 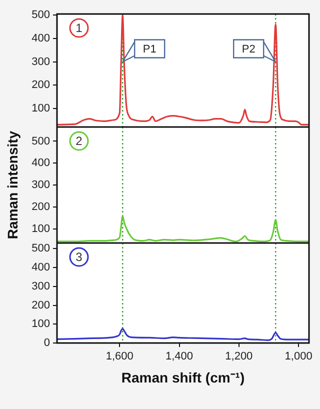 I want to click on x-axis-title: Raman shift (cm⁻¹), so click(x=183, y=377).